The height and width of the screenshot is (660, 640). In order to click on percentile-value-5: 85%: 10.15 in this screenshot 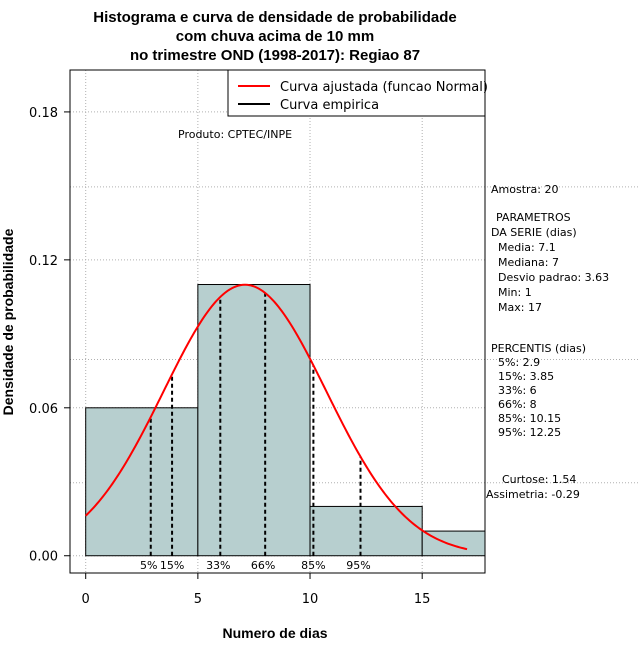, I will do `click(529, 418)`.